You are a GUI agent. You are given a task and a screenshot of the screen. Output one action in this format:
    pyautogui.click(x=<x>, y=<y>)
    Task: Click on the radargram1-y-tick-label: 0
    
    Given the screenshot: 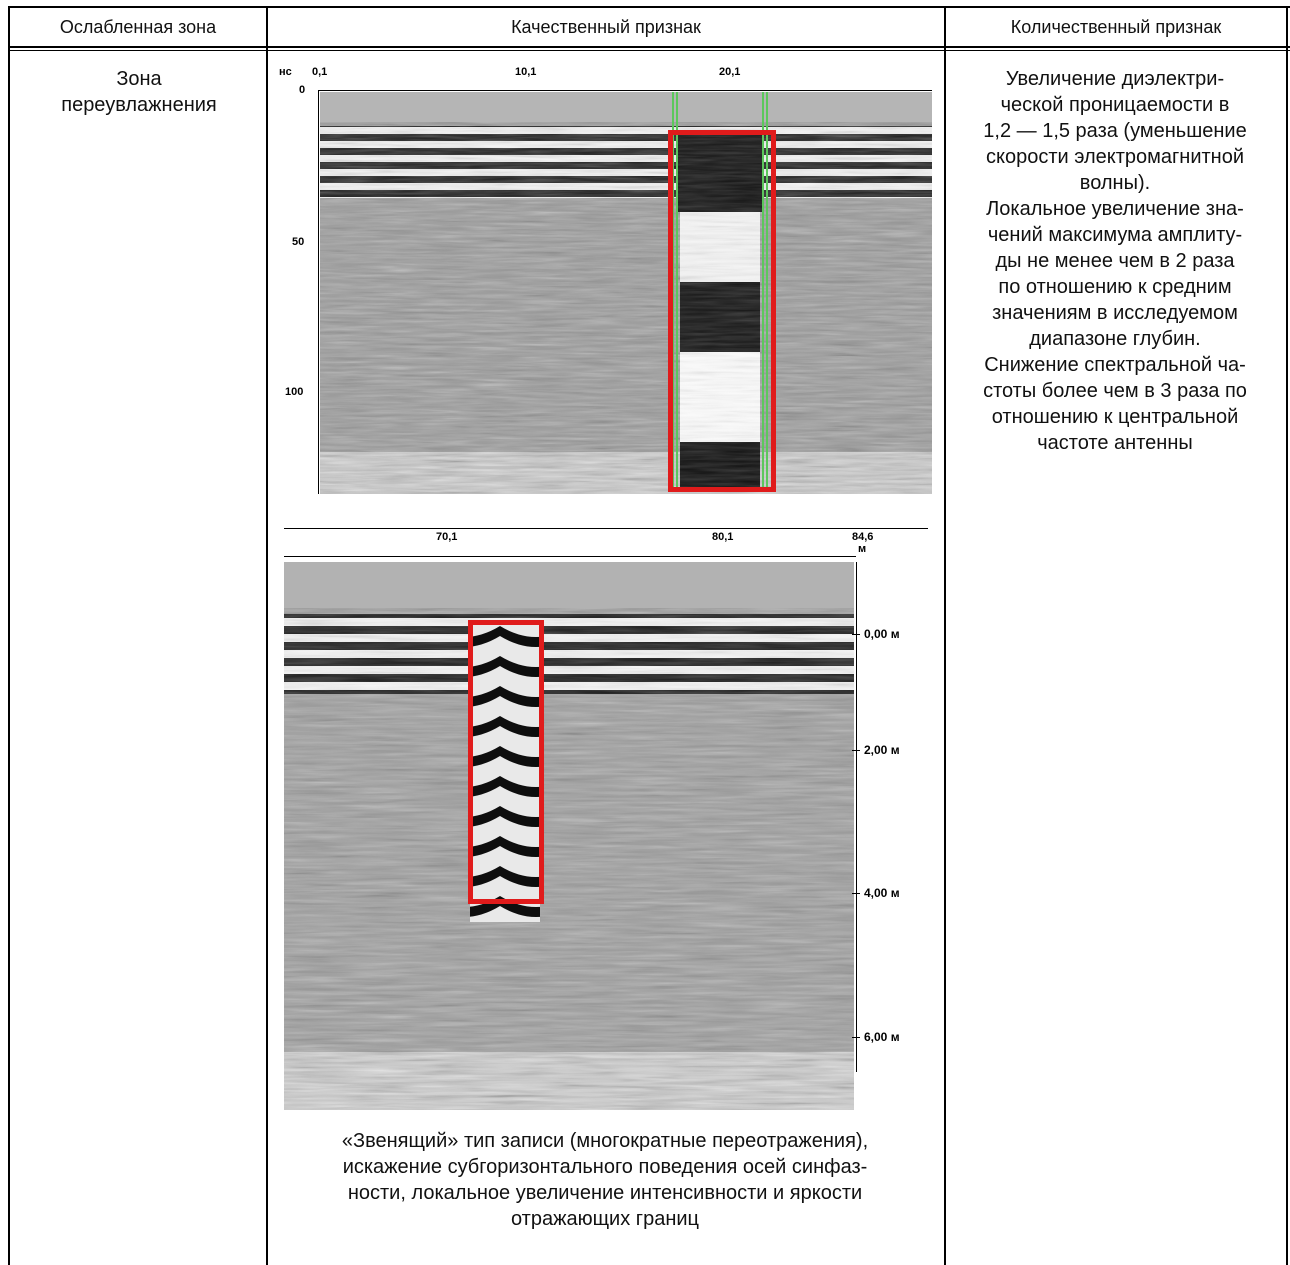 What is the action you would take?
    pyautogui.click(x=302, y=90)
    